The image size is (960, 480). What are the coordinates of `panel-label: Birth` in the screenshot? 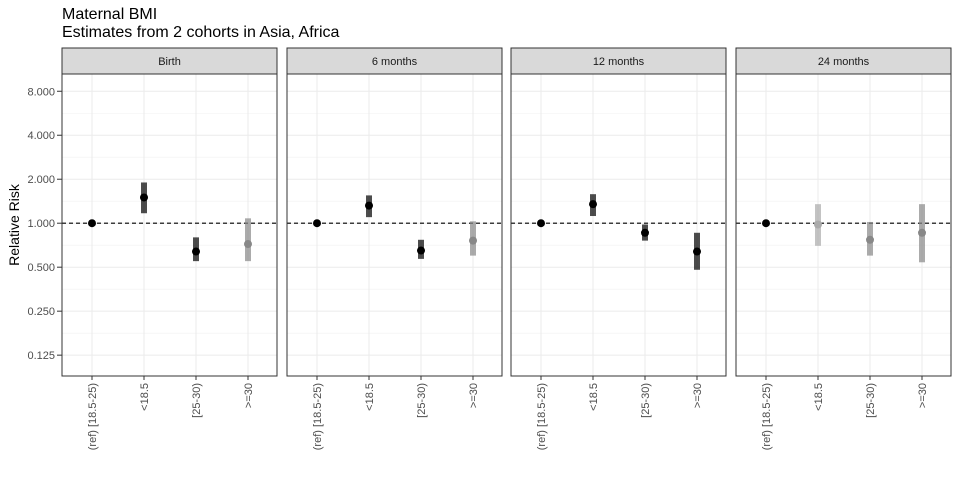 It's located at (169, 62).